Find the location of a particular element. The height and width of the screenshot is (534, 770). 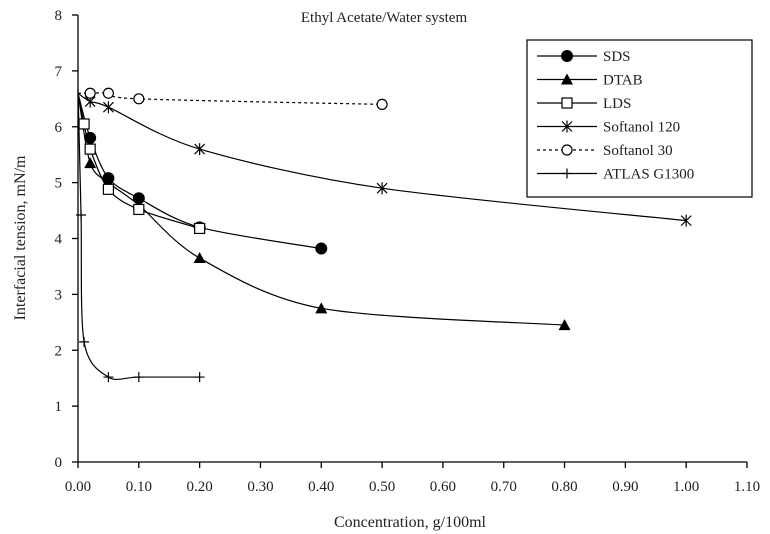

x-tick-label: 0.70 is located at coordinates (504, 487).